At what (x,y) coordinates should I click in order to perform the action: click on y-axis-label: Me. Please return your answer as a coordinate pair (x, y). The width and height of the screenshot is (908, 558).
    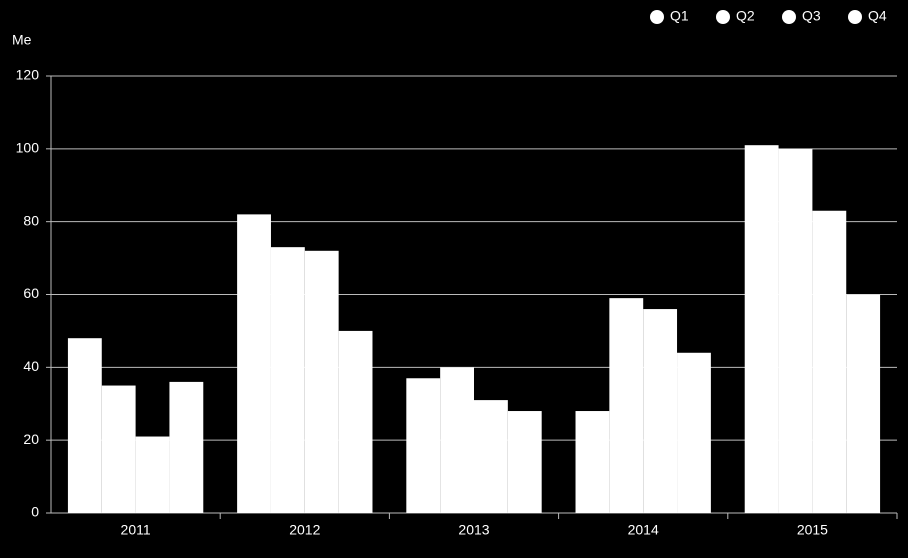
    Looking at the image, I should click on (22, 40).